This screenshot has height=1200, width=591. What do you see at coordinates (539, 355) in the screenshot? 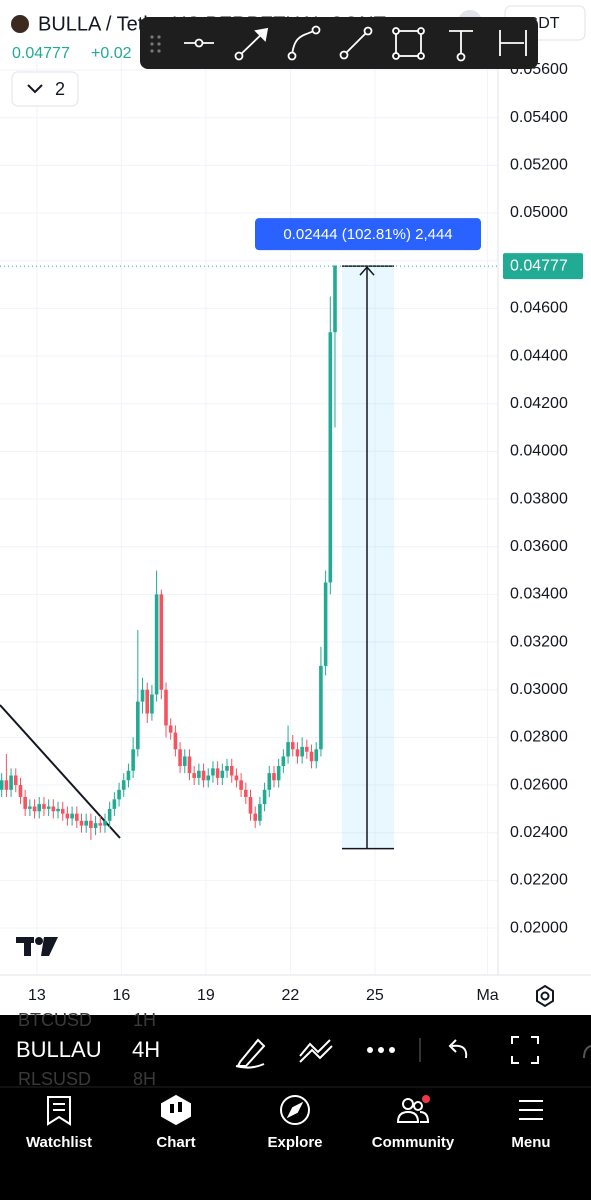
I see `y-tick-label: 0.04400` at bounding box center [539, 355].